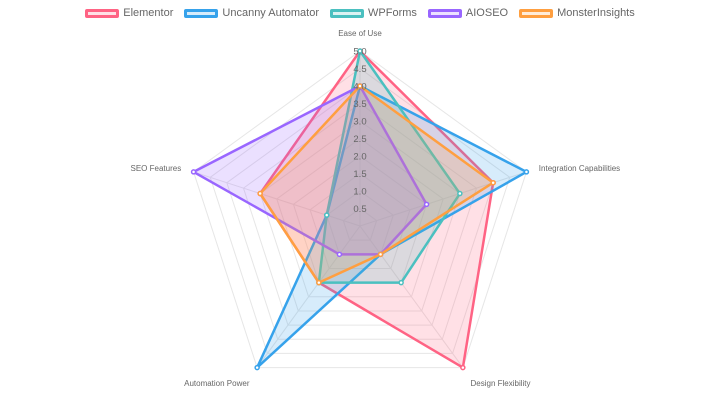 This screenshot has width=720, height=417. What do you see at coordinates (217, 383) in the screenshot?
I see `axis-label: Automation Power` at bounding box center [217, 383].